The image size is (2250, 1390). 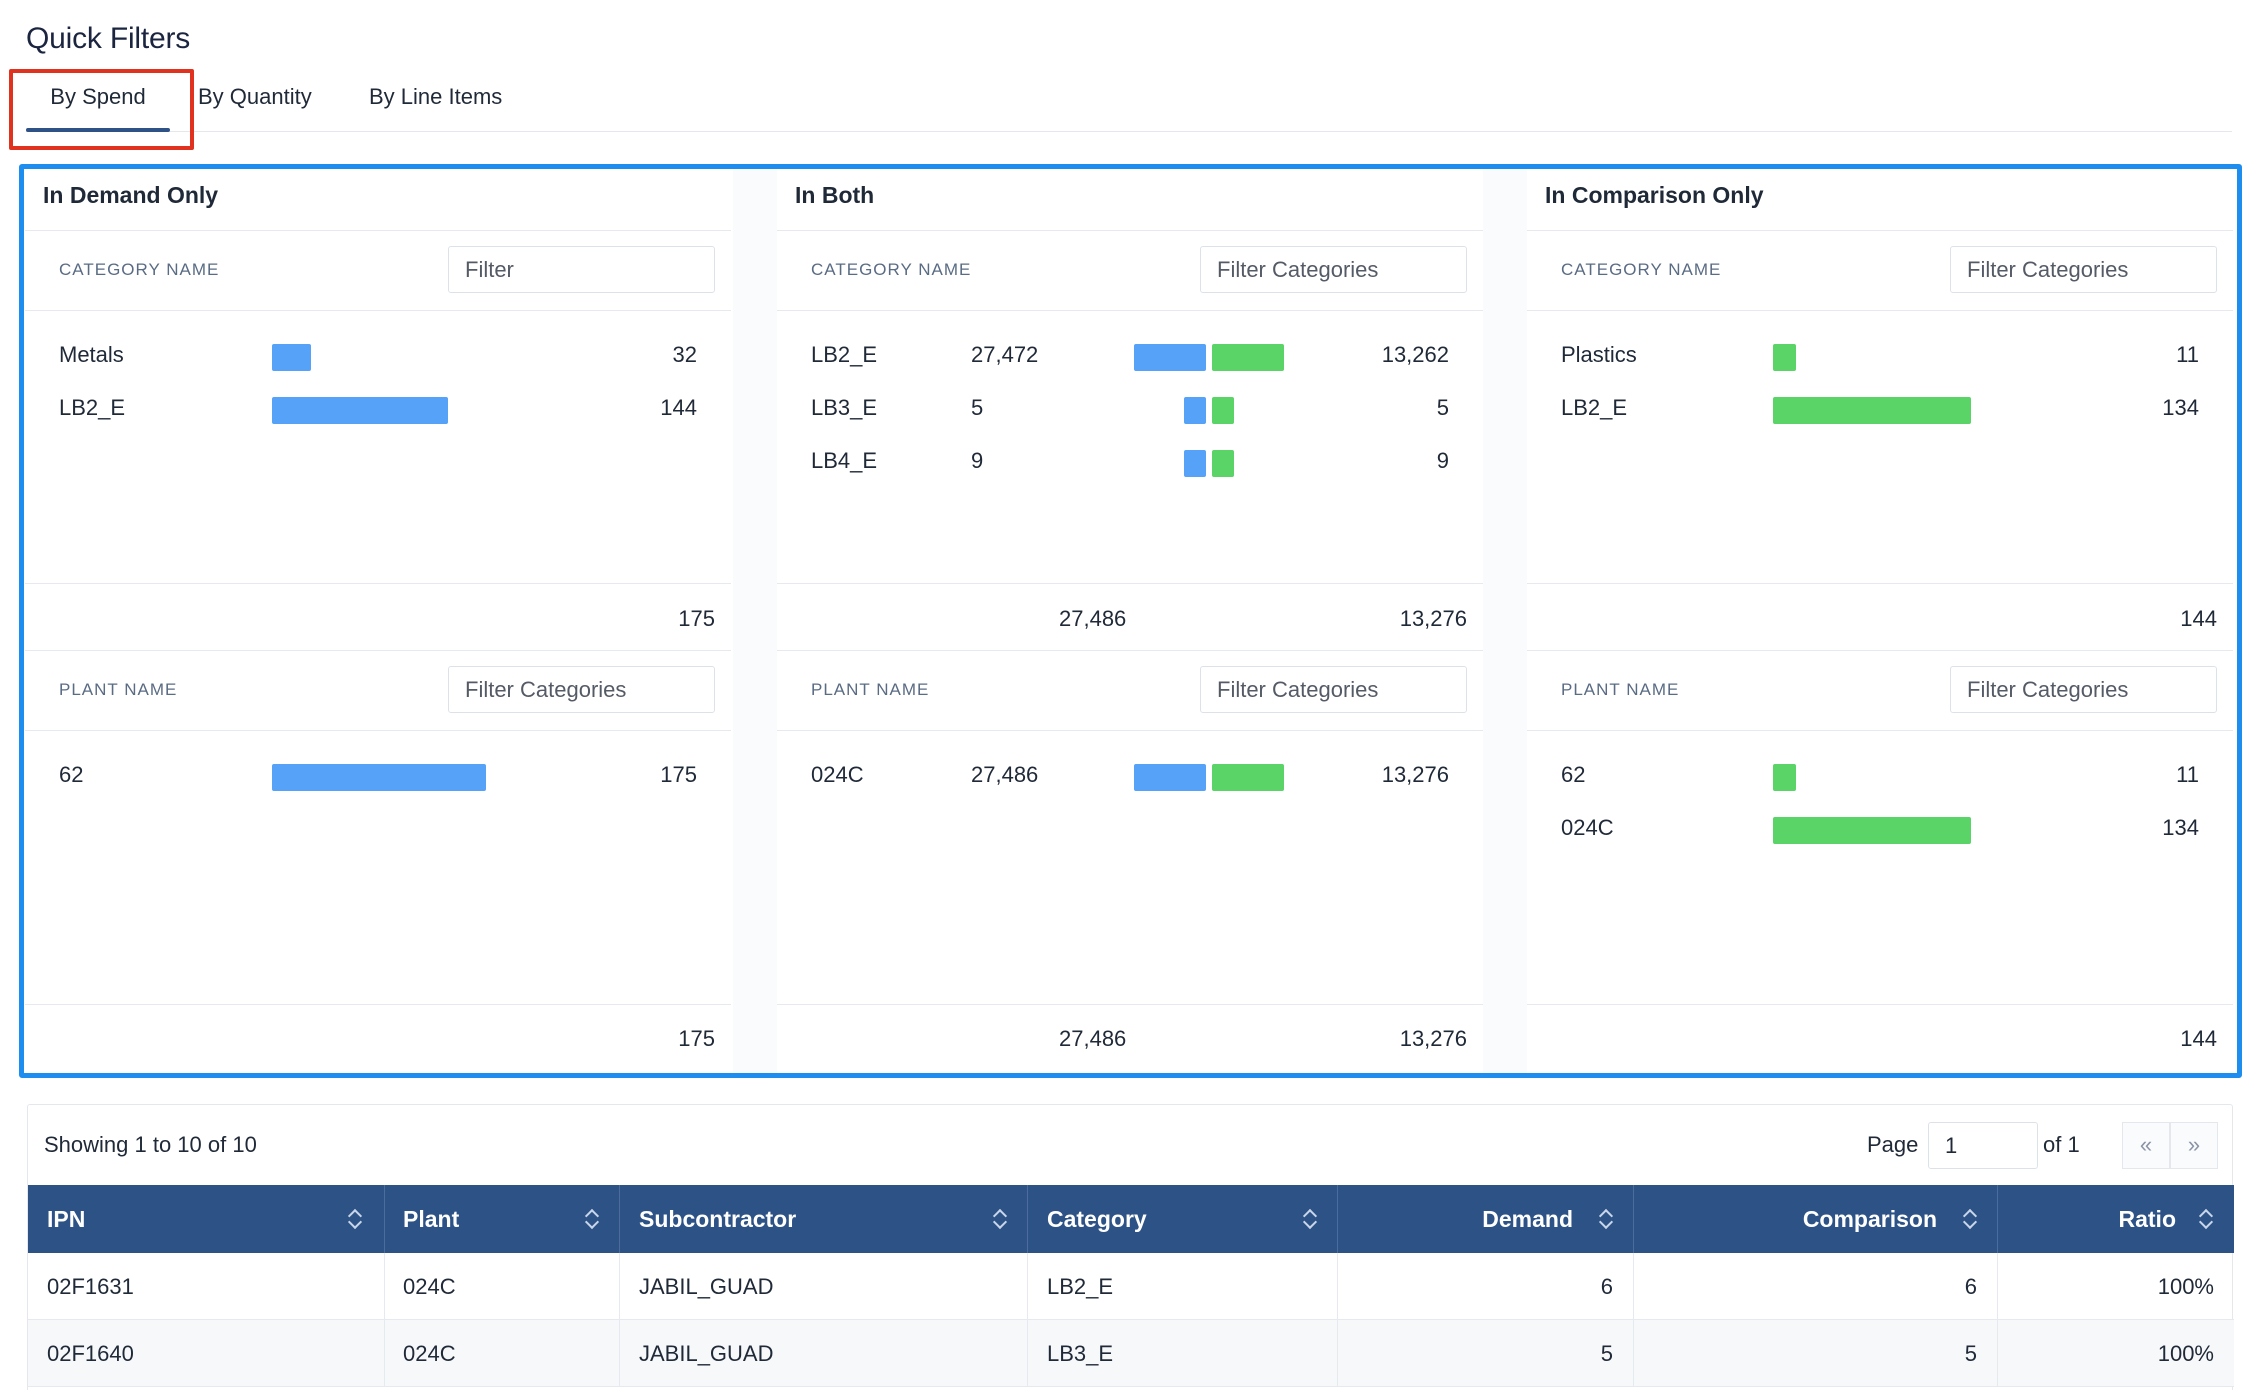 I want to click on column-header-category: Category, so click(x=1183, y=1219).